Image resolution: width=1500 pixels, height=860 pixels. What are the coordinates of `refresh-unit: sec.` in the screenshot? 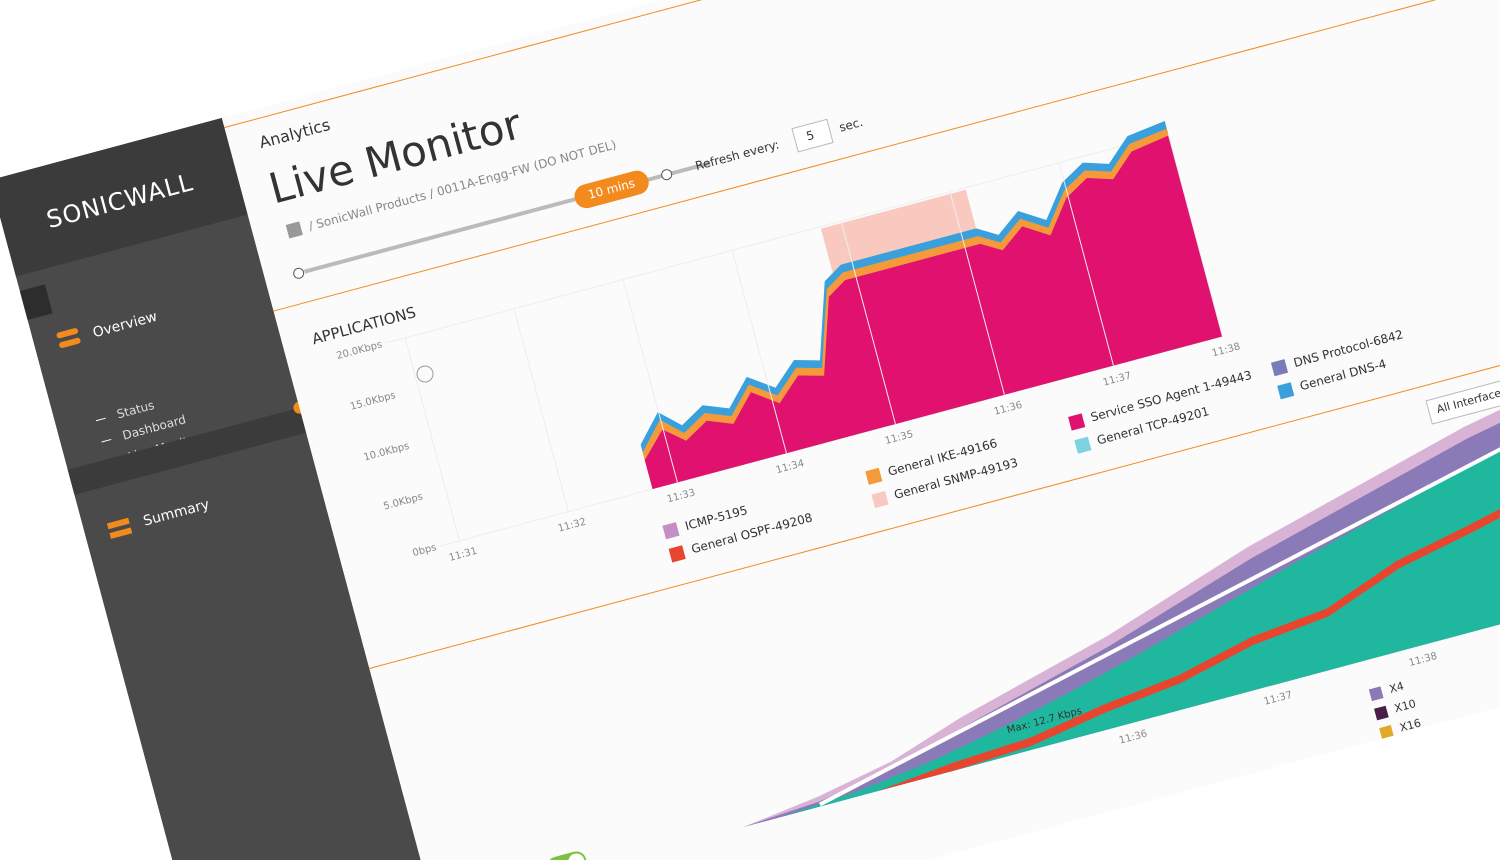 It's located at (851, 125).